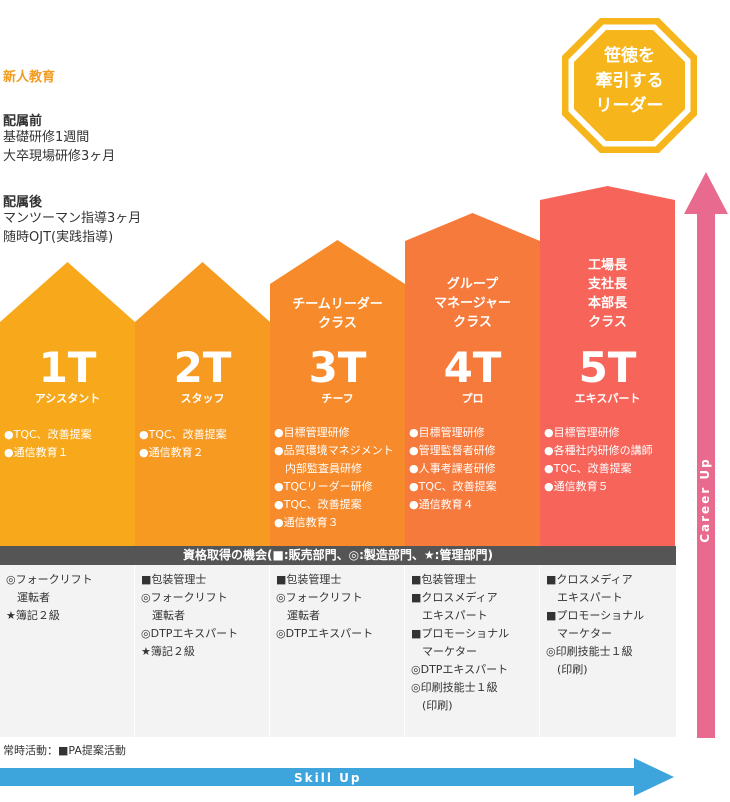 The image size is (730, 802). What do you see at coordinates (452, 450) in the screenshot?
I see `step-item: ●管理監督者研修` at bounding box center [452, 450].